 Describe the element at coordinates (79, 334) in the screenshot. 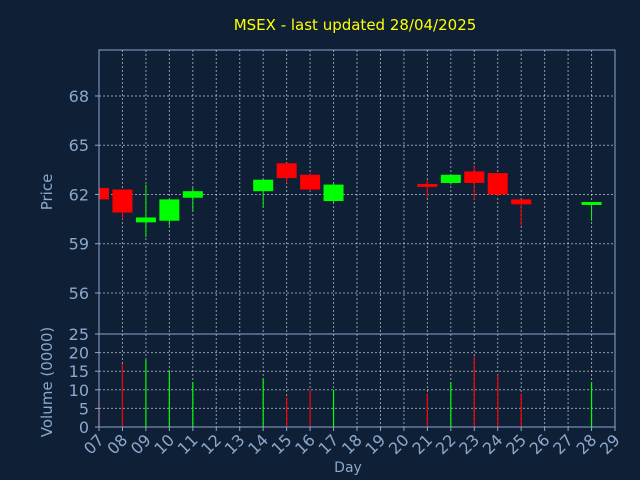

I see `volume-tick-label: 25` at that location.